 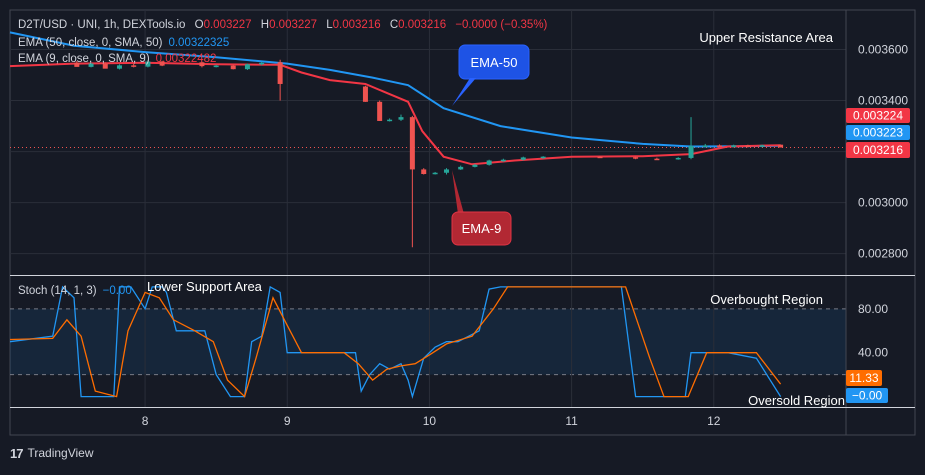 What do you see at coordinates (714, 421) in the screenshot?
I see `x-tick-label: 12` at bounding box center [714, 421].